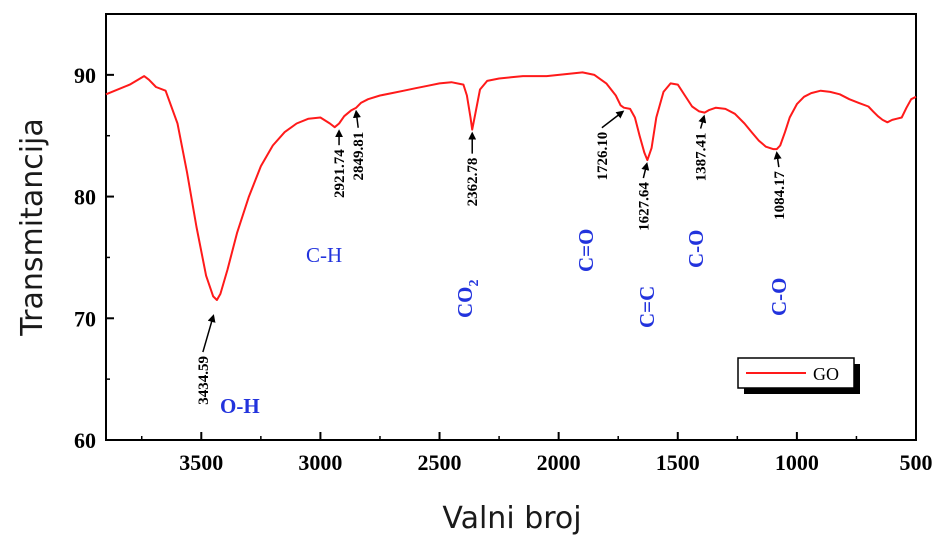 This screenshot has width=940, height=540. What do you see at coordinates (473, 182) in the screenshot?
I see `peak-label: 2362.78` at bounding box center [473, 182].